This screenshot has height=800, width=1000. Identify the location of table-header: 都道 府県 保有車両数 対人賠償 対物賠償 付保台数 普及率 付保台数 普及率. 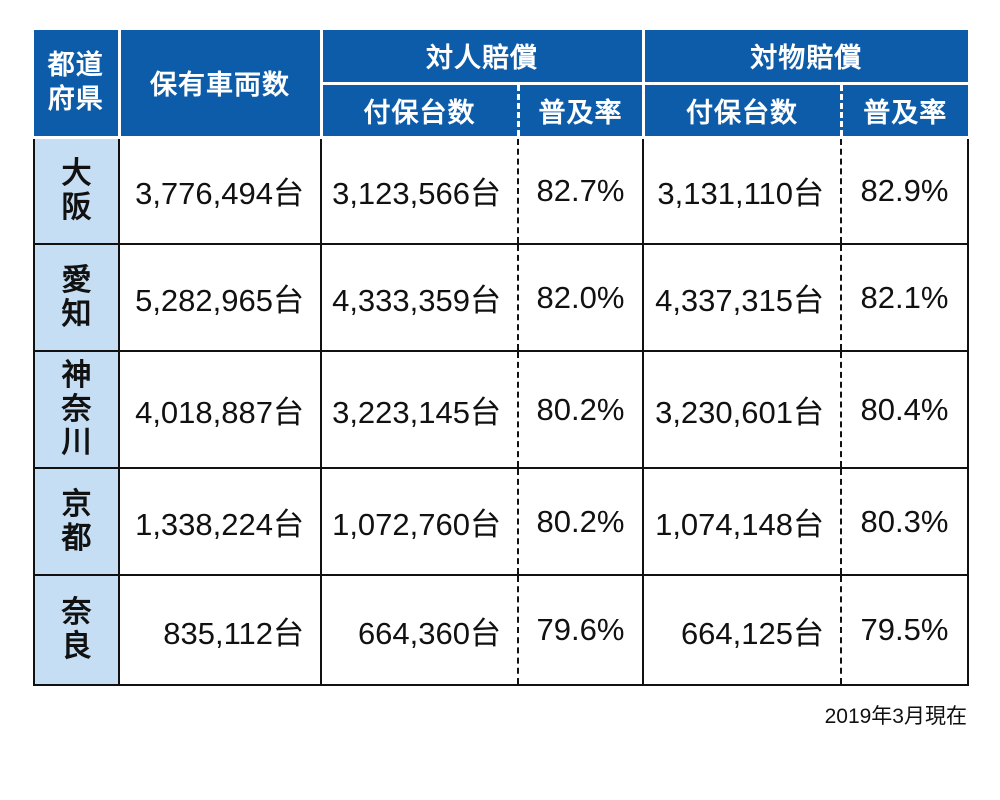
(501, 84).